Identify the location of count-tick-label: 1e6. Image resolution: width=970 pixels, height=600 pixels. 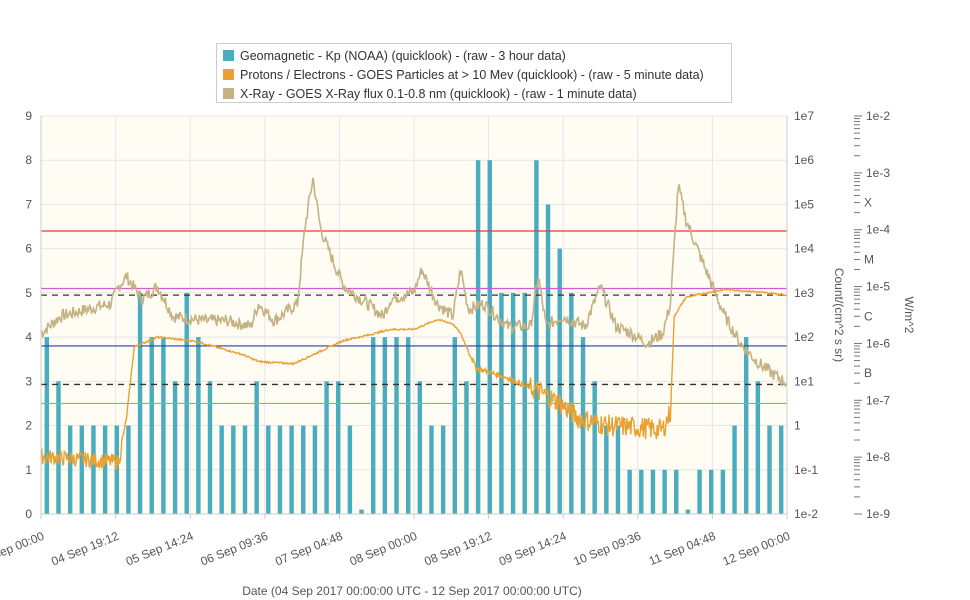
(804, 160).